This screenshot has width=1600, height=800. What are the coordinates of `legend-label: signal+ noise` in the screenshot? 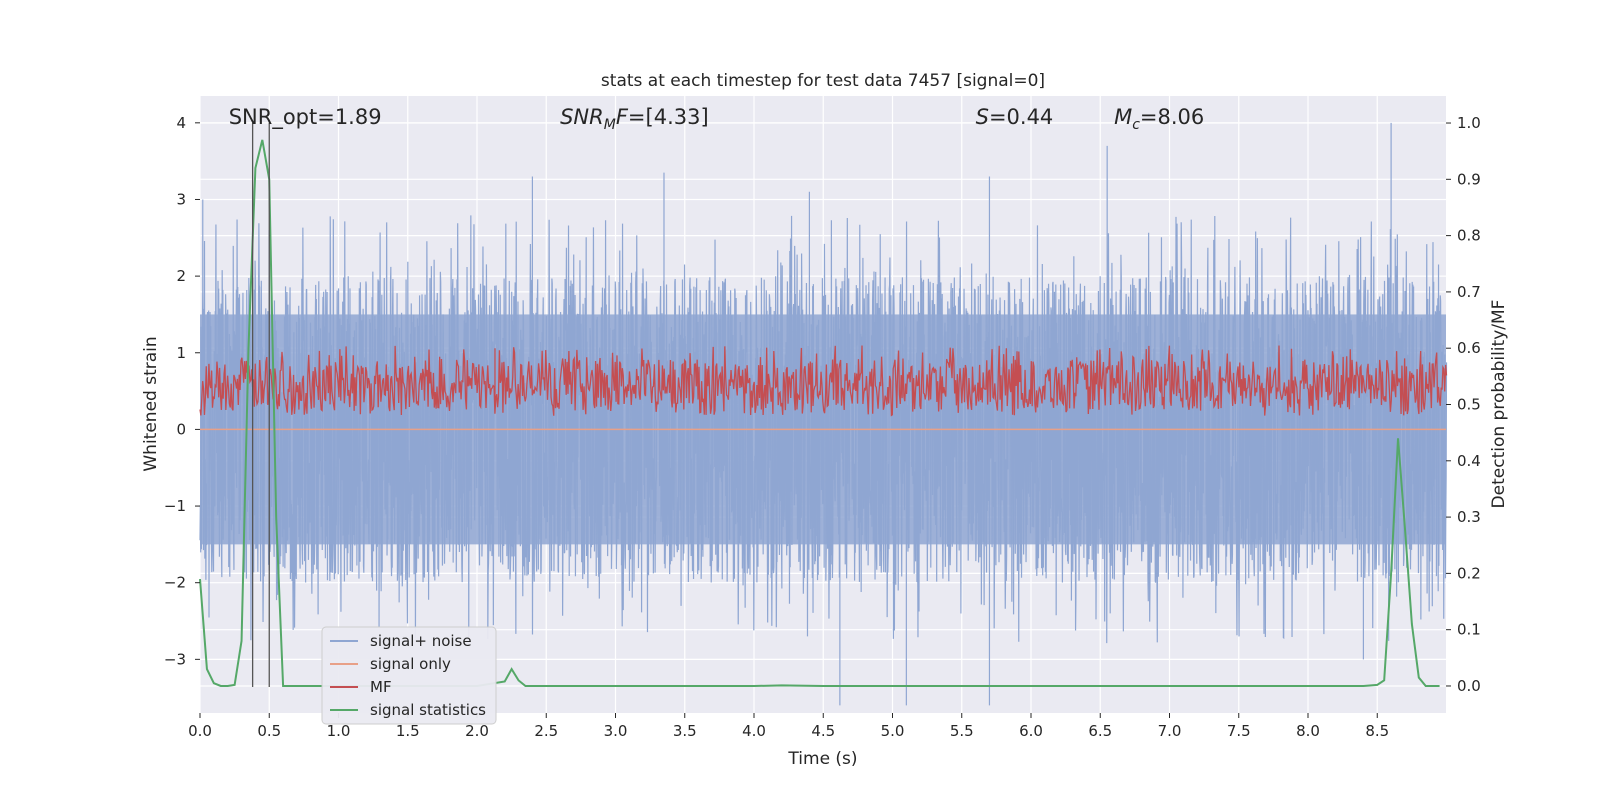 It's located at (421, 641).